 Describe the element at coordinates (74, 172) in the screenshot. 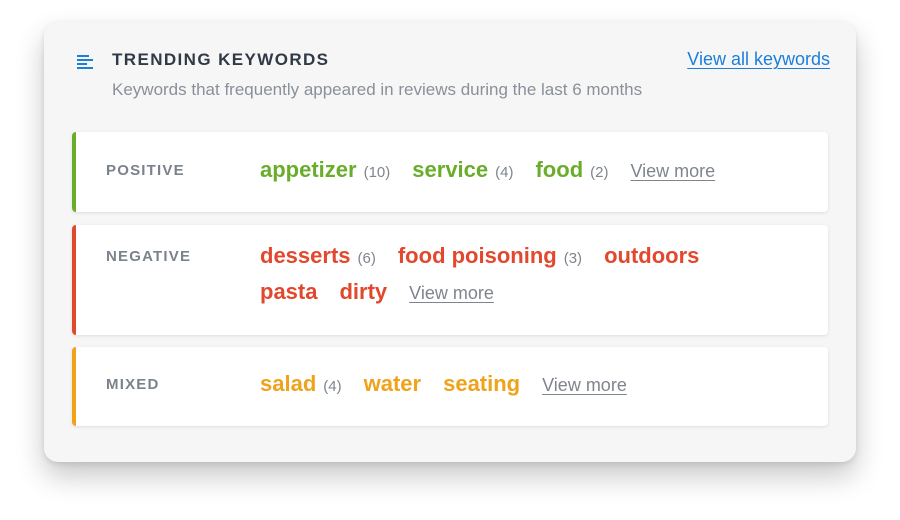

I see `positive-accent-bar` at that location.